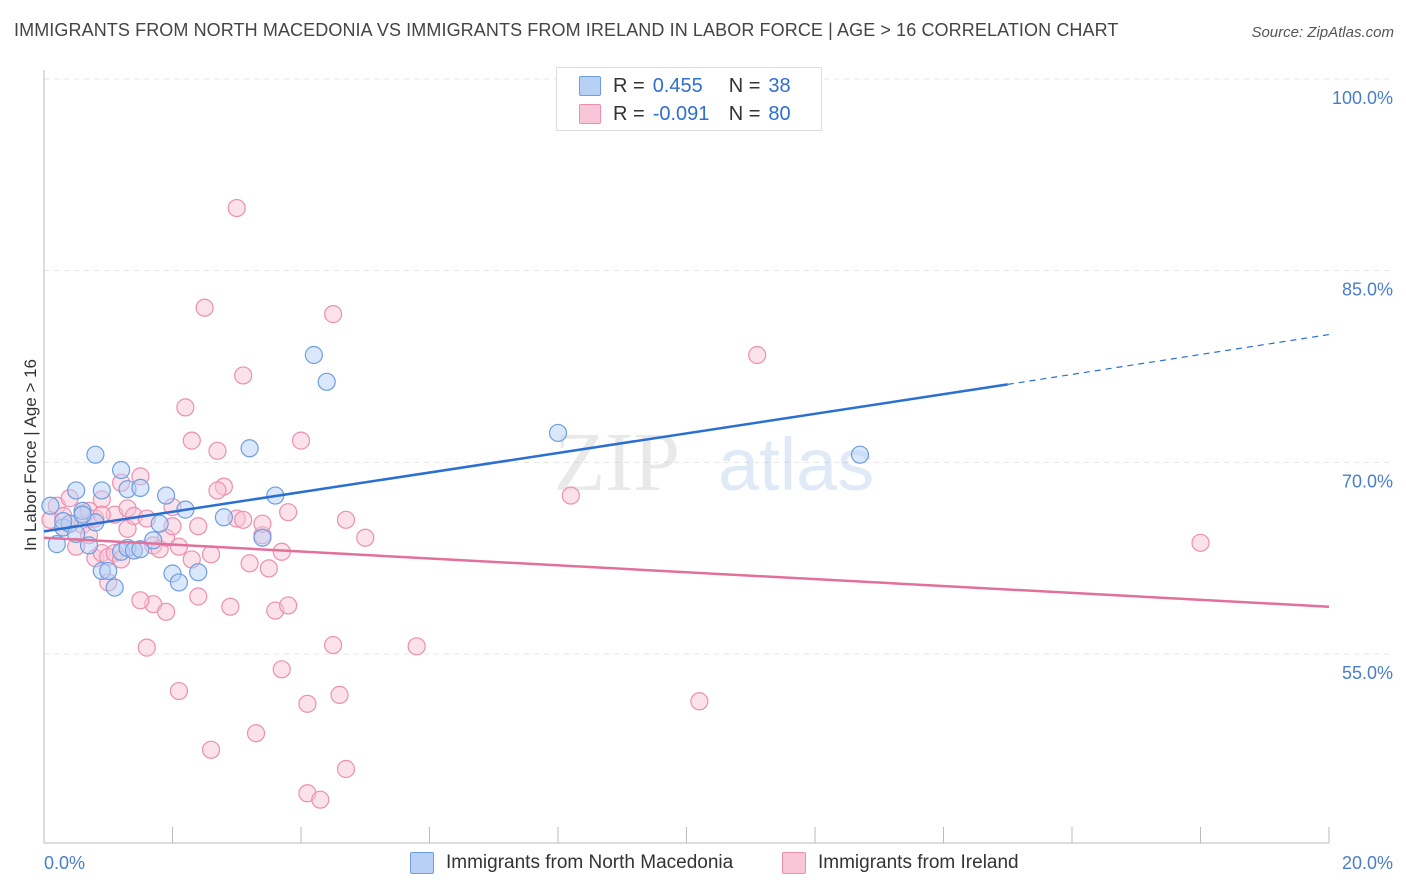  Describe the element at coordinates (1367, 481) in the screenshot. I see `y-tick-label: 70.0%` at that location.